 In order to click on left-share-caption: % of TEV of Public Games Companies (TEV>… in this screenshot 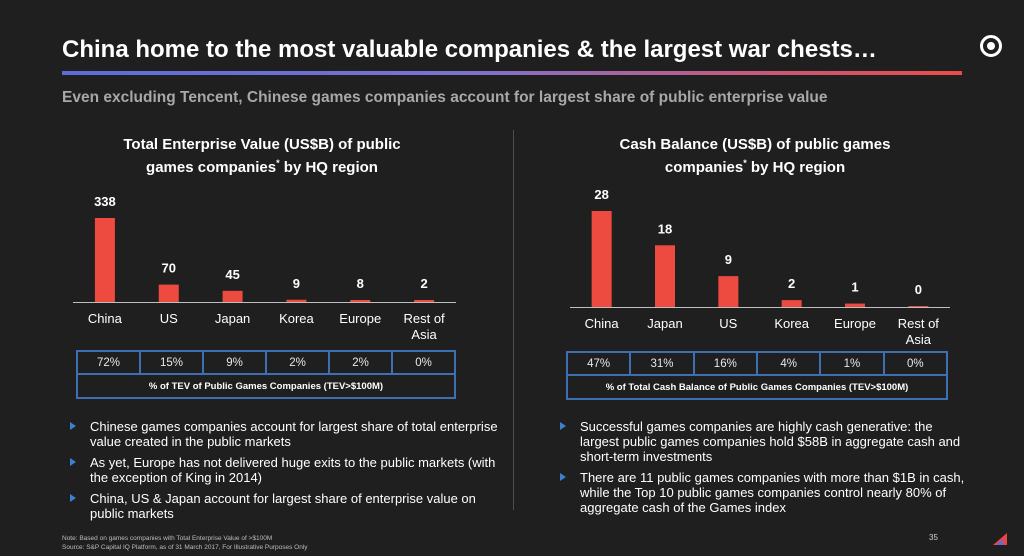, I will do `click(266, 386)`.